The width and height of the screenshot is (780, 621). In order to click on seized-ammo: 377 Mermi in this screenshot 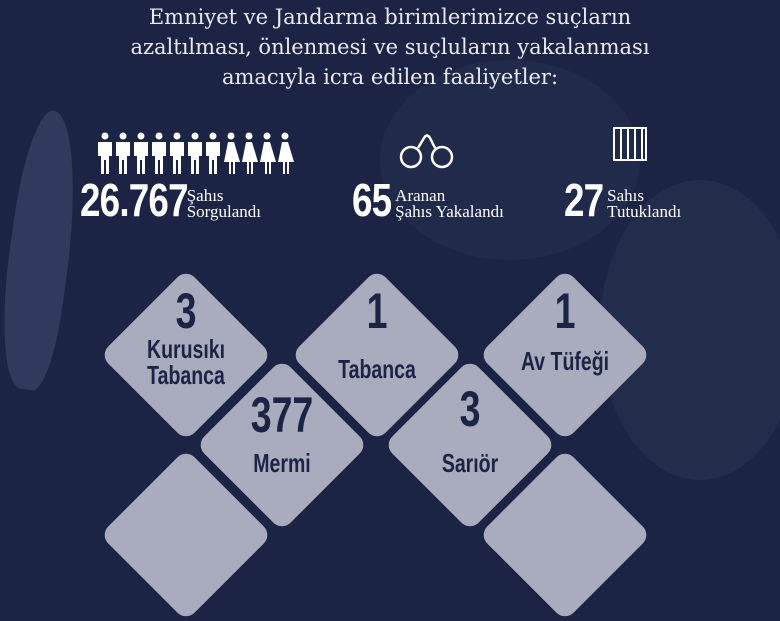, I will do `click(282, 433)`.